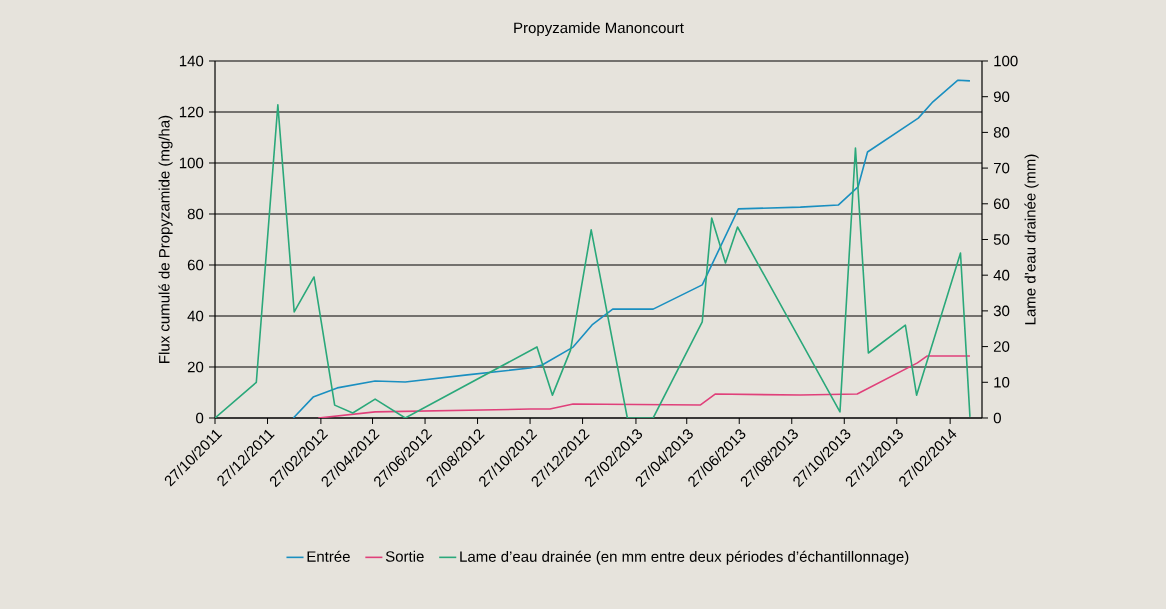 This screenshot has width=1166, height=609. I want to click on y2-tick-label: 0, so click(997, 418).